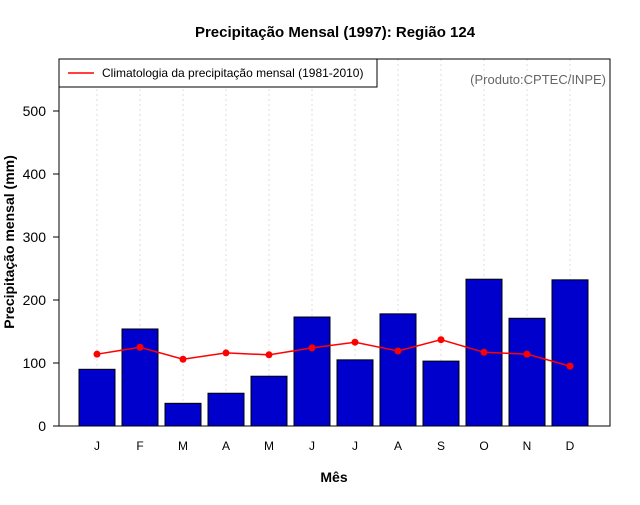  Describe the element at coordinates (42, 426) in the screenshot. I see `y-tick-label: 0` at that location.